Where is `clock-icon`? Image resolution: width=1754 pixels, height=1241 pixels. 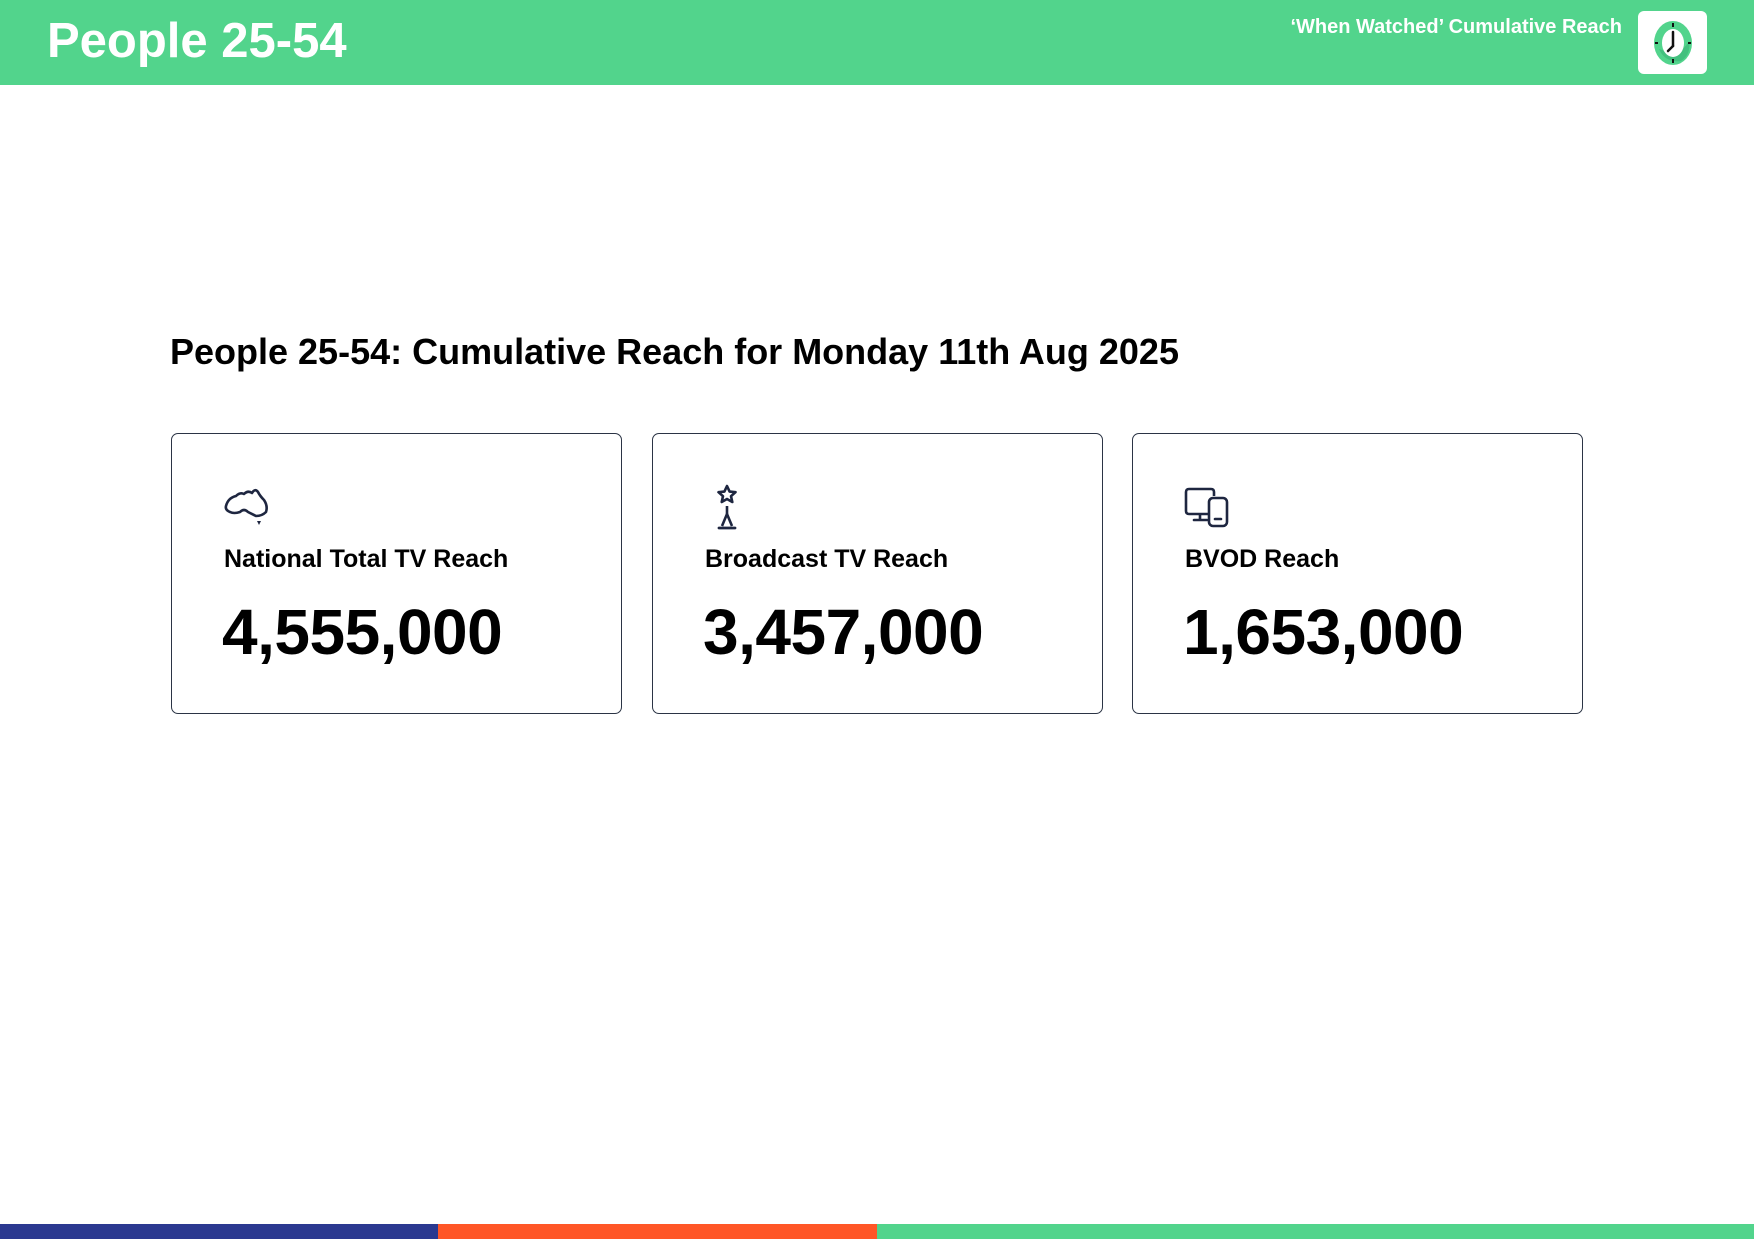
clock-icon is located at coordinates (1672, 42).